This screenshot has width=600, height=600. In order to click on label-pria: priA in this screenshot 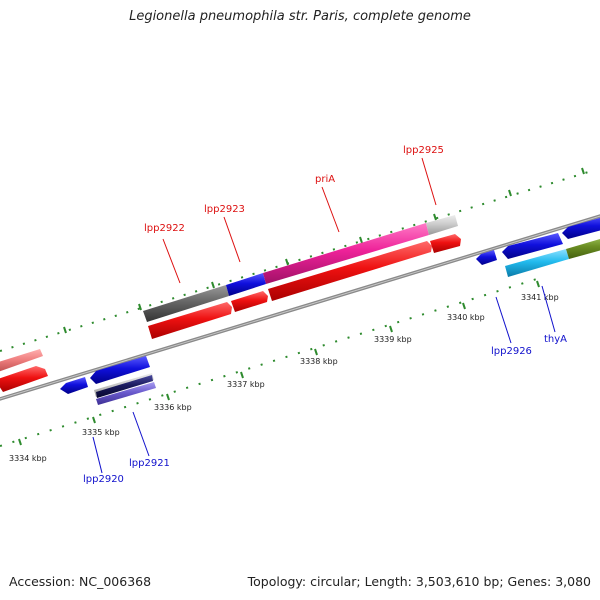, I will do `click(325, 179)`.